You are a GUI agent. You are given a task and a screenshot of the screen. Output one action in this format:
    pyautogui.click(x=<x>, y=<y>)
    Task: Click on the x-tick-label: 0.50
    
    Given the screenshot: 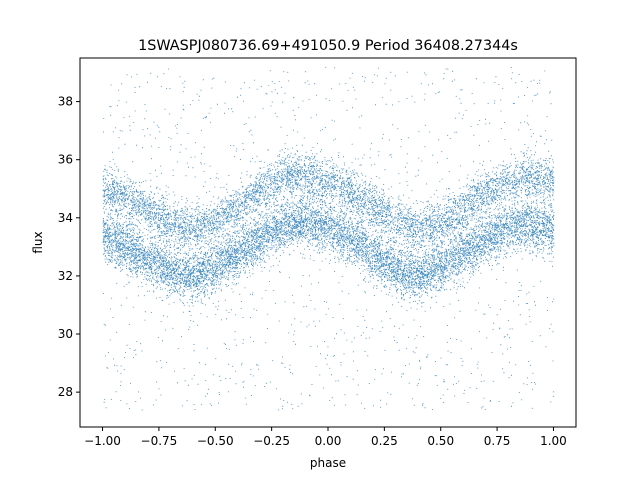 What is the action you would take?
    pyautogui.click(x=440, y=441)
    